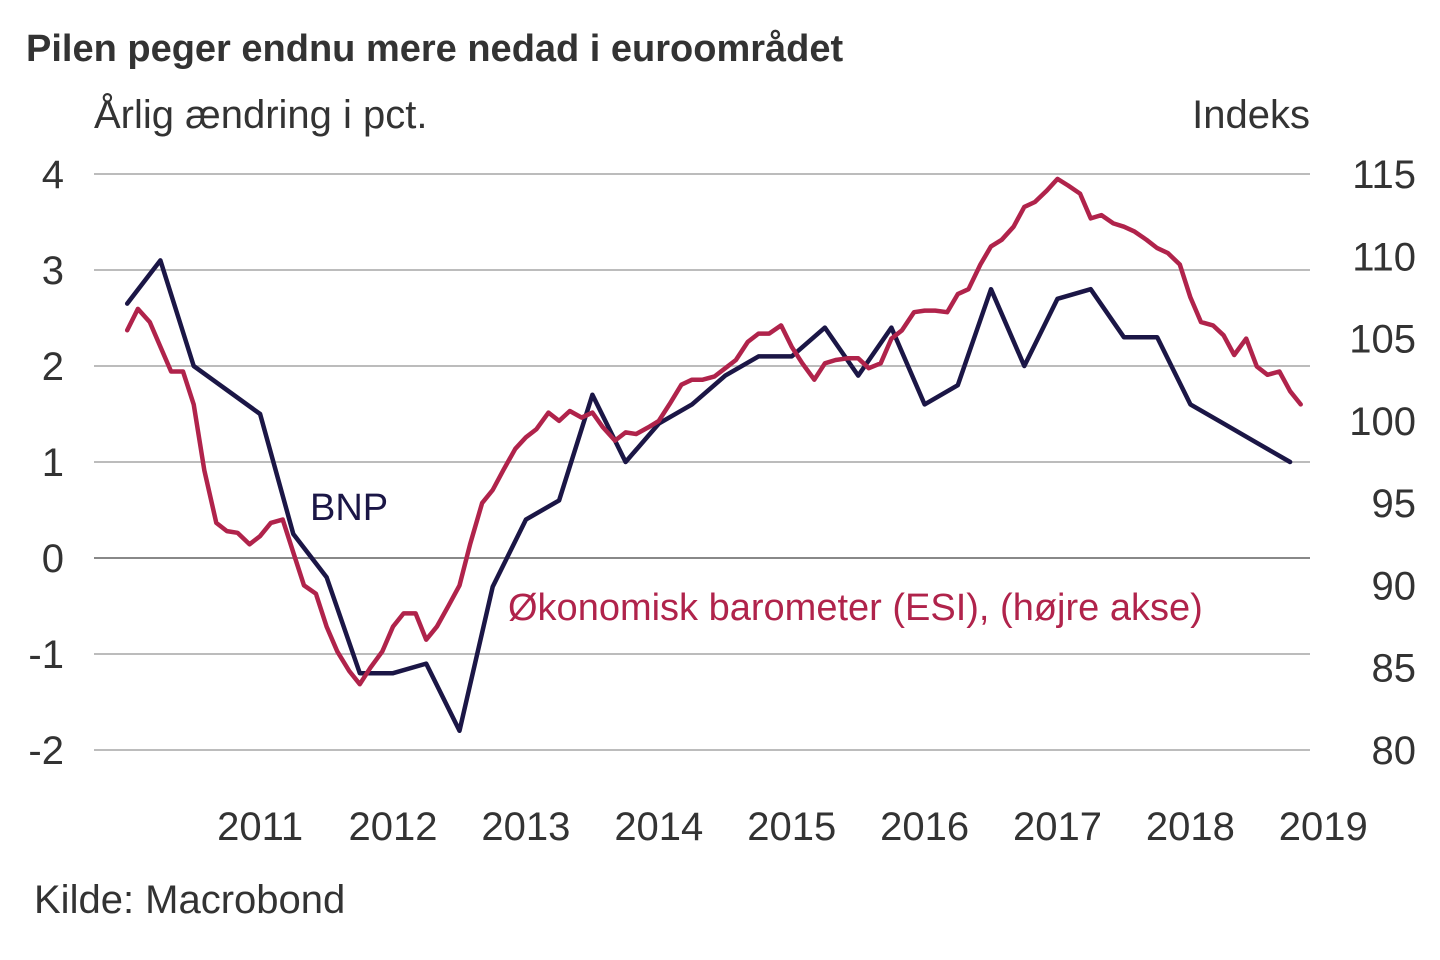 The width and height of the screenshot is (1440, 960). Describe the element at coordinates (53, 367) in the screenshot. I see `left-tick-label: 2` at that location.